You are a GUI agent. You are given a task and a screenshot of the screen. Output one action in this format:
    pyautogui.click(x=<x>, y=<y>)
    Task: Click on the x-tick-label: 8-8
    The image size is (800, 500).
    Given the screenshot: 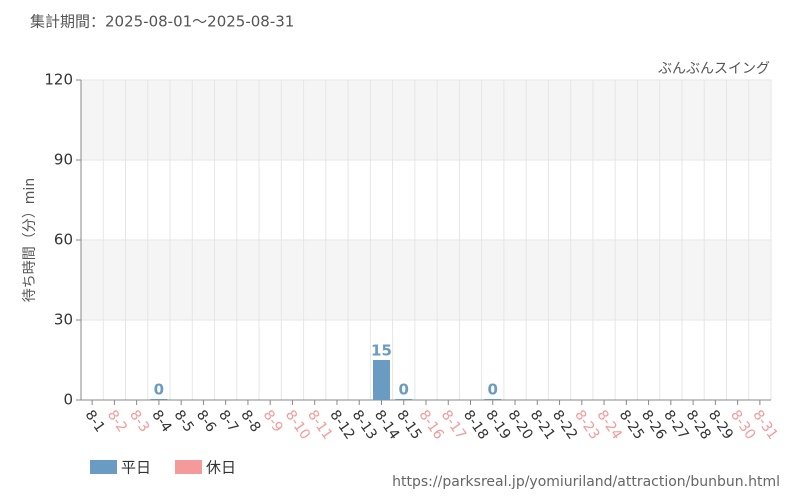 What is the action you would take?
    pyautogui.click(x=250, y=421)
    